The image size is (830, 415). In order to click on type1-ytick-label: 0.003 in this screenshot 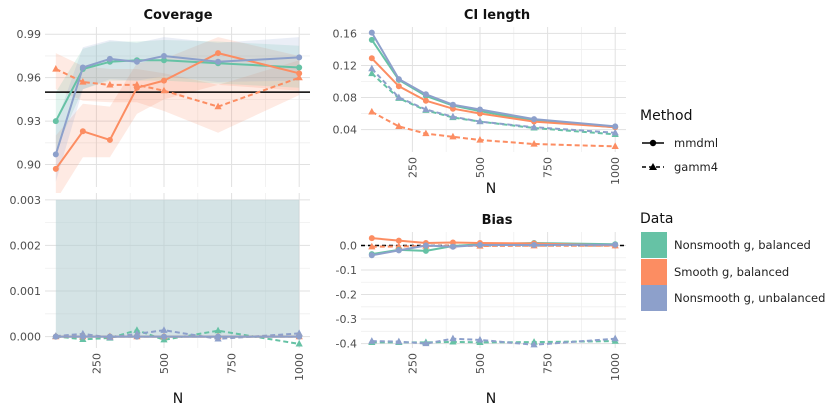, I will do `click(26, 200)`.